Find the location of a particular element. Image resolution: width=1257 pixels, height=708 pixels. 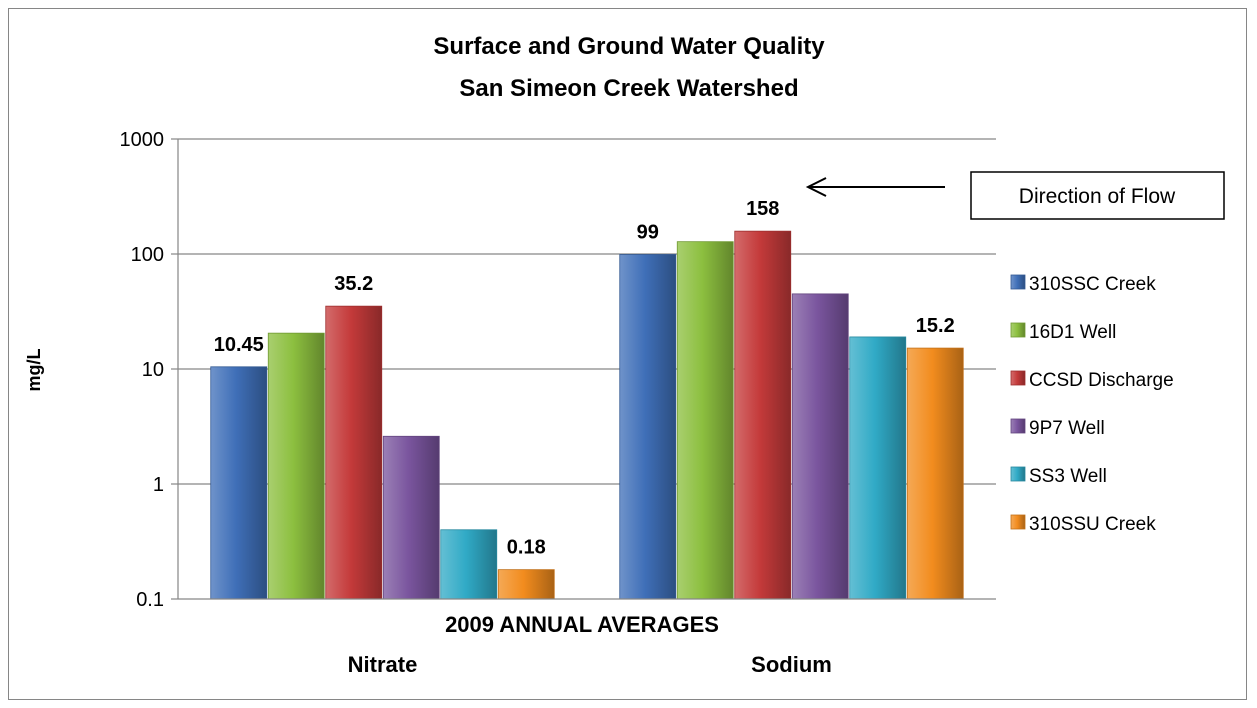

annotation-box is located at coordinates (1097, 195).